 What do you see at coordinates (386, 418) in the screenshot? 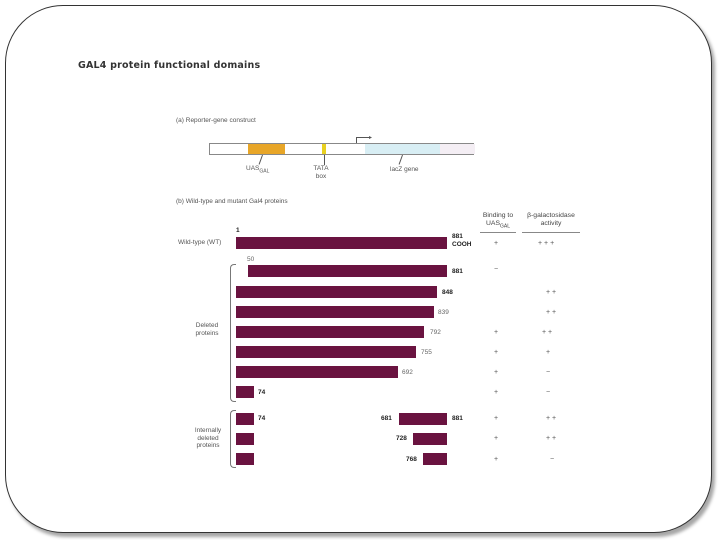
I see `i1-mid-number: 681` at bounding box center [386, 418].